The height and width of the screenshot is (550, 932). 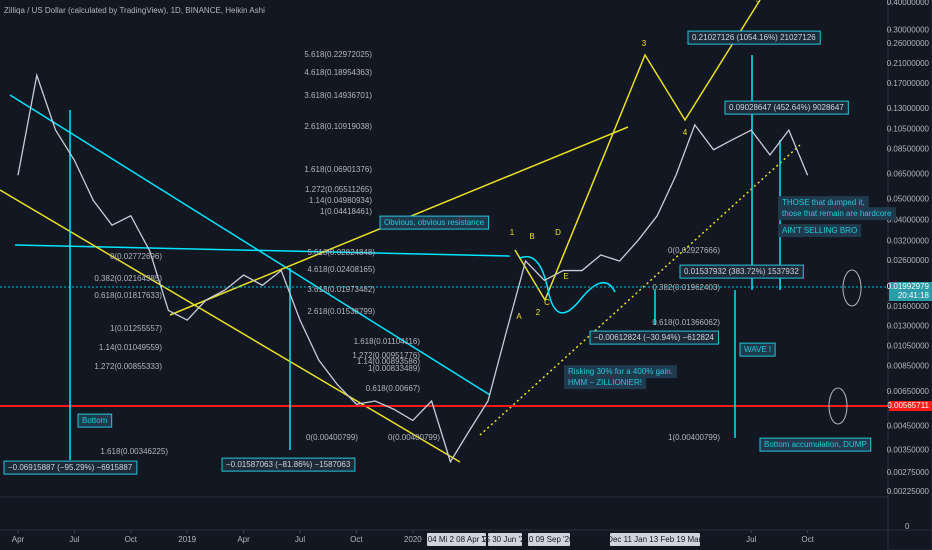 What do you see at coordinates (341, 252) in the screenshot?
I see `fib-label: 5.618(0.02824848)` at bounding box center [341, 252].